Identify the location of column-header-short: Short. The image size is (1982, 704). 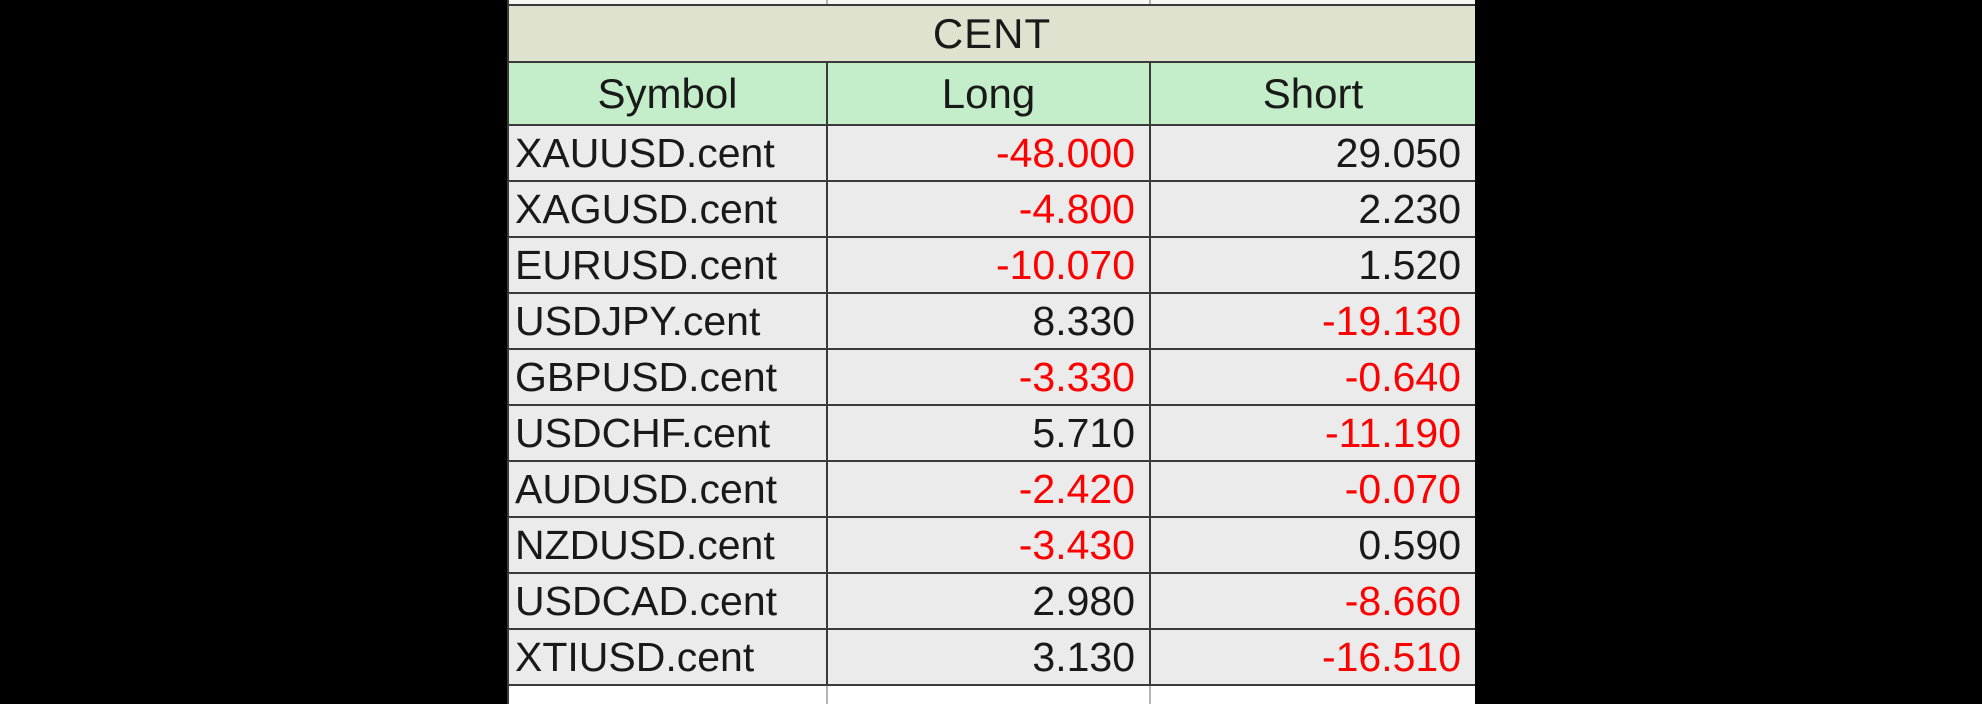
(1312, 93).